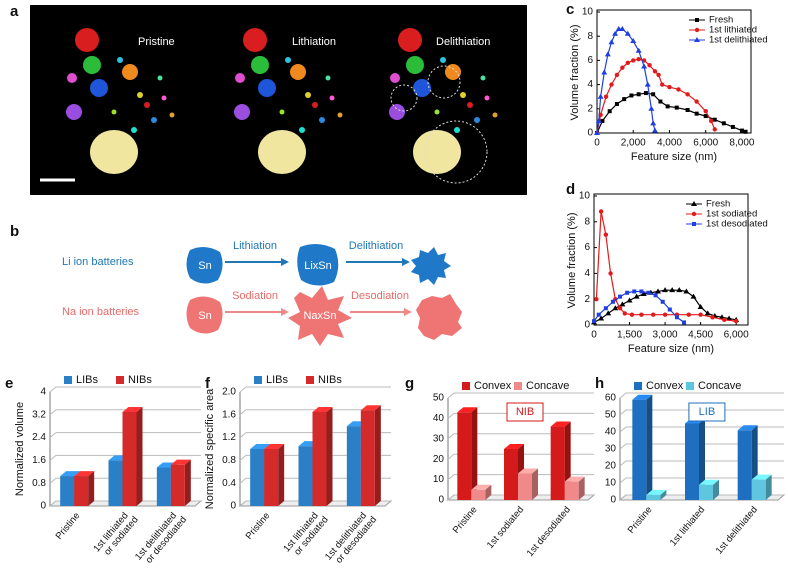 This screenshot has width=788, height=573. What do you see at coordinates (20, 449) in the screenshot?
I see `y-axis-label: Normalized volume` at bounding box center [20, 449].